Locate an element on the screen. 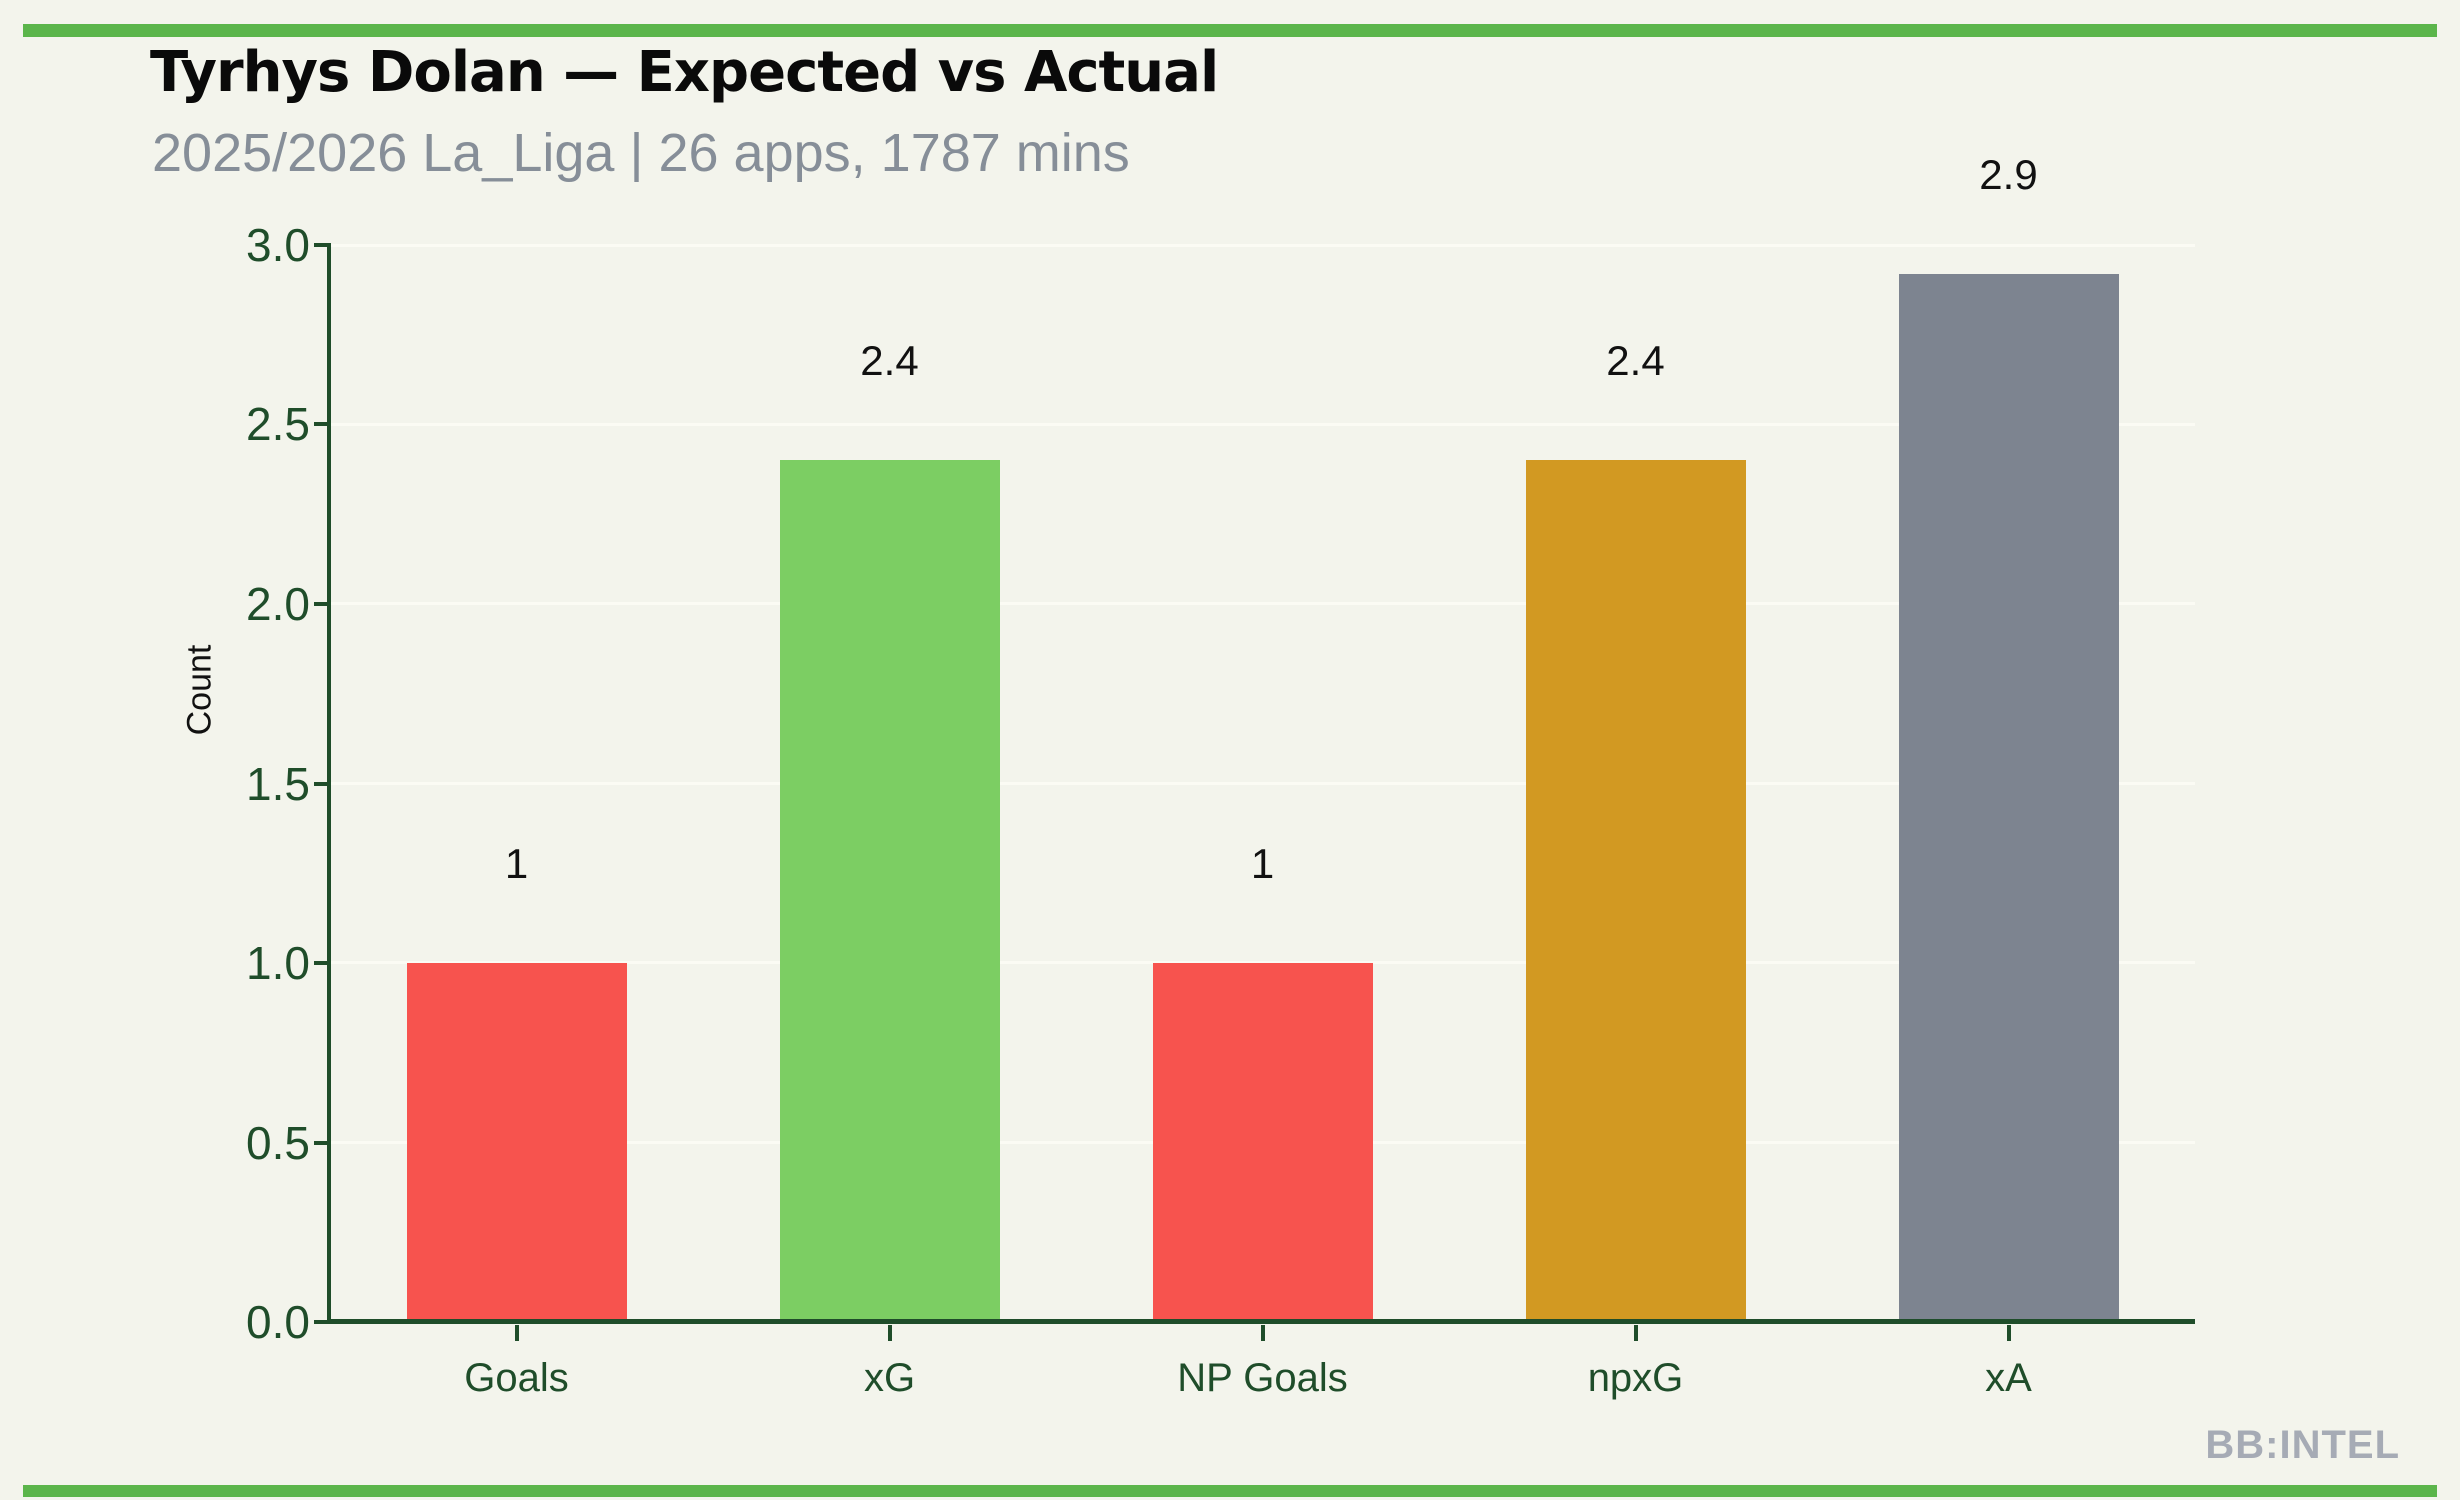 Image resolution: width=2460 pixels, height=1500 pixels. bar-value-label-goals: 1 is located at coordinates (516, 864).